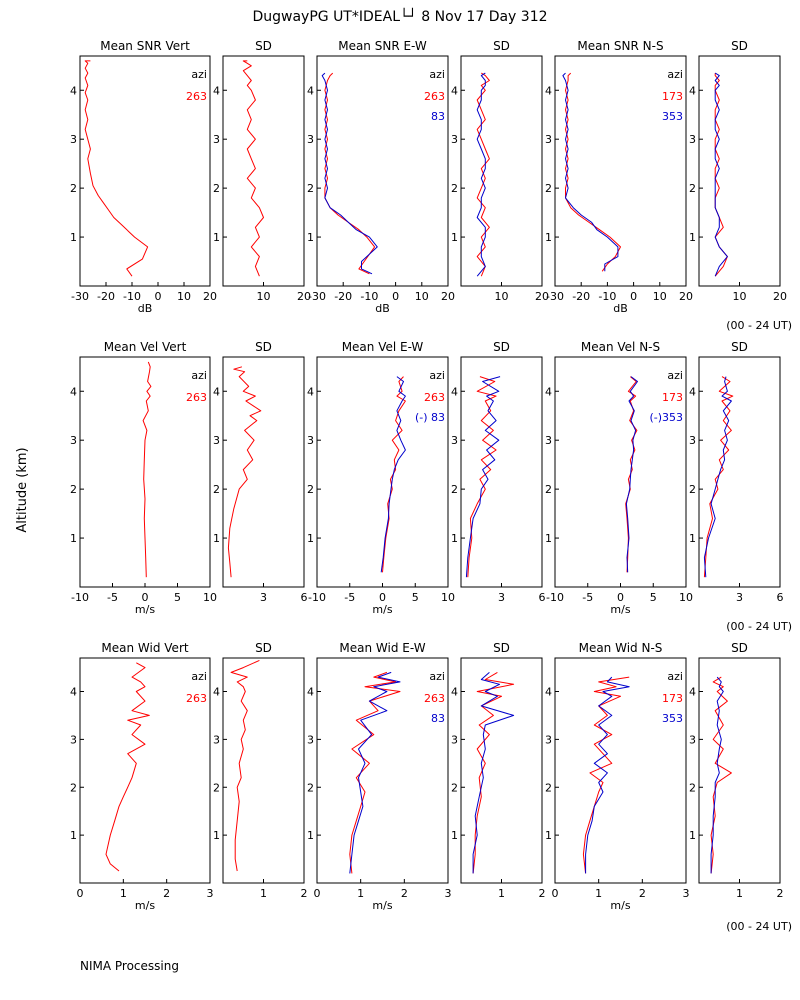 This screenshot has height=1000, width=800. I want to click on panel-1-2: Mean Vel E-W -10 -5 0 5 10 m/s 1 2 3 4 azi 263 (-) 83, so click(381, 478).